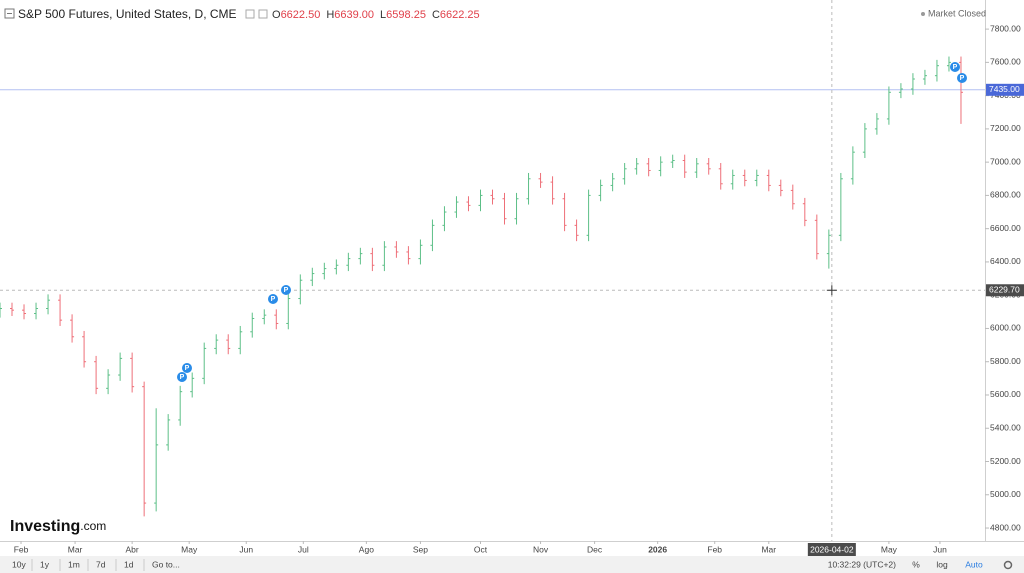 This screenshot has width=1024, height=573. I want to click on toolbar, so click(512, 564).